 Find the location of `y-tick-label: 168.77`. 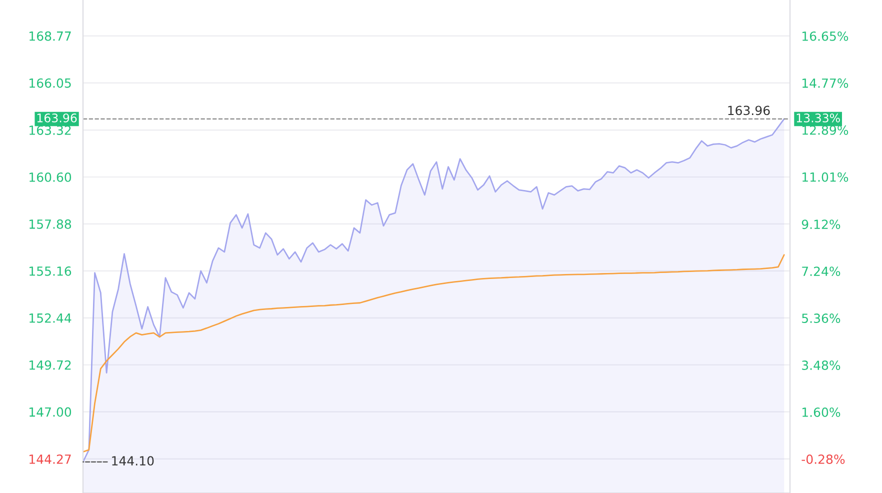

y-tick-label: 168.77 is located at coordinates (50, 36).